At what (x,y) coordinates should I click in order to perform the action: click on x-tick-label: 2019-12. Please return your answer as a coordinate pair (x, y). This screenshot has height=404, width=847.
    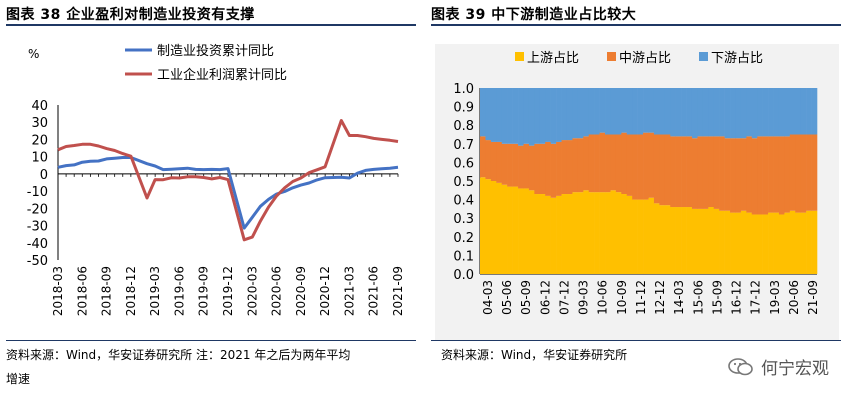
    Looking at the image, I should click on (228, 291).